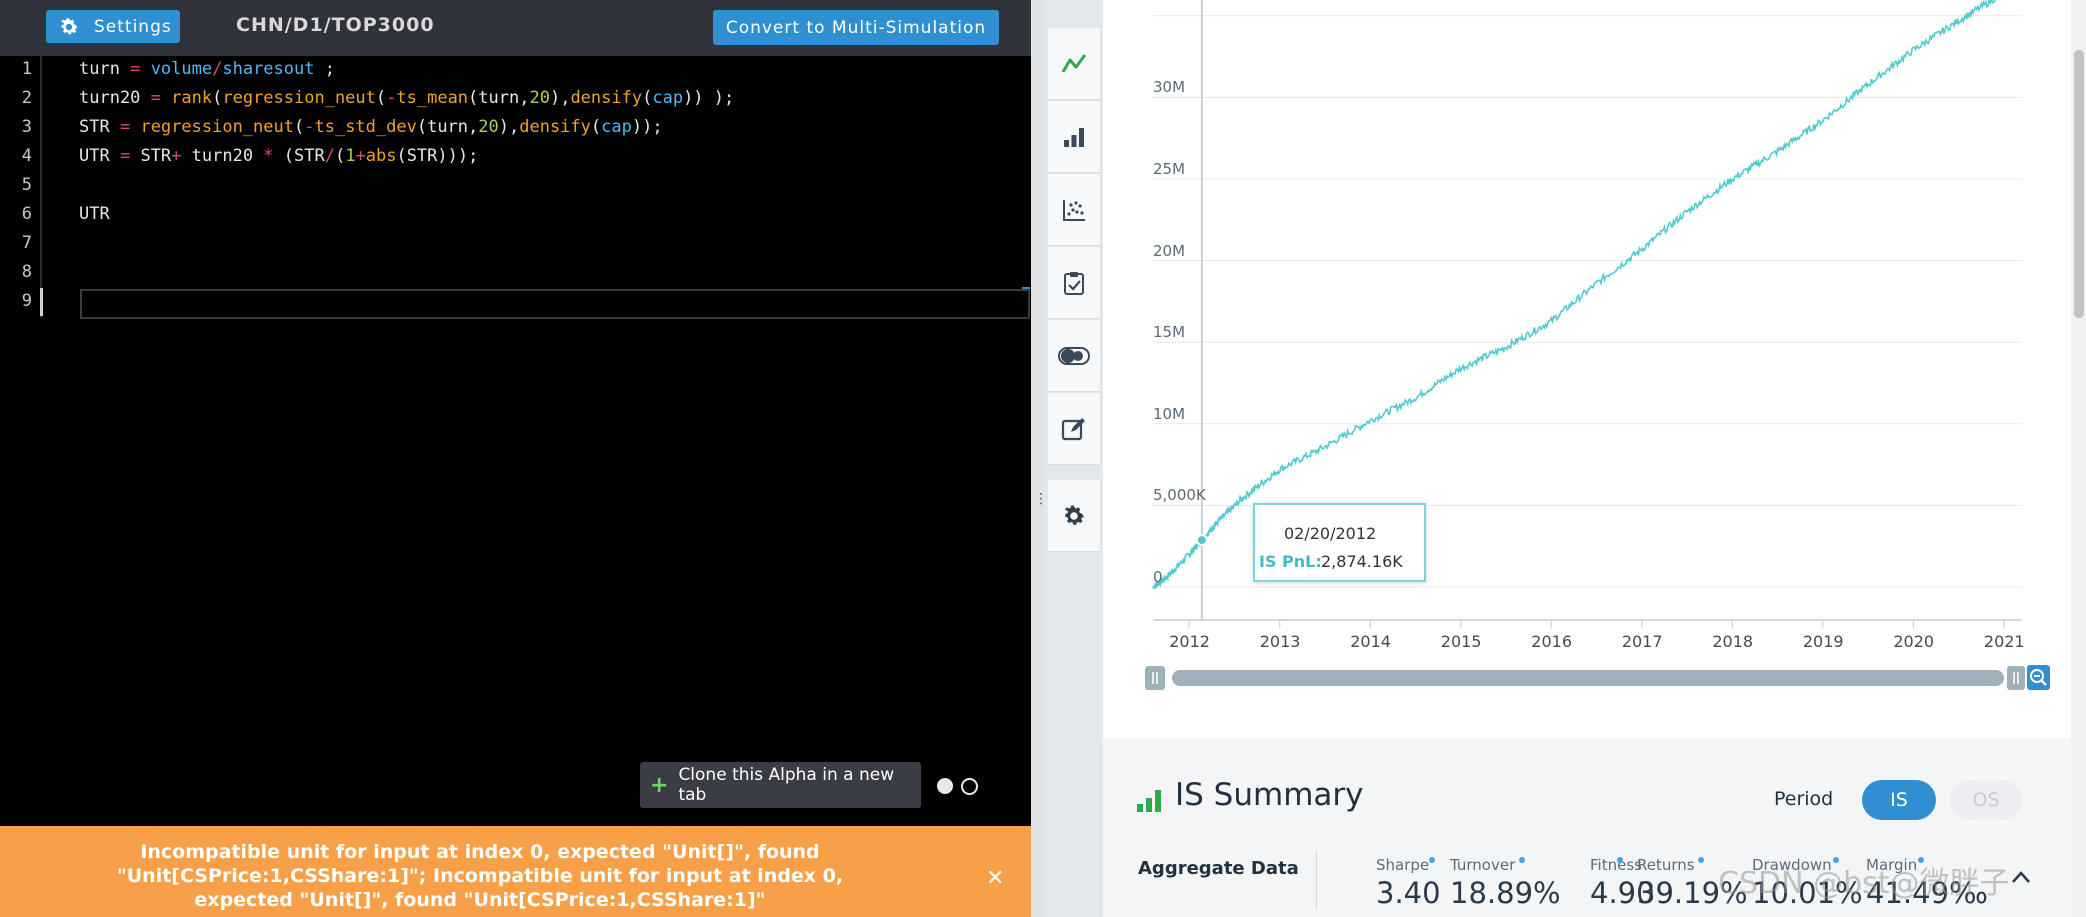 The height and width of the screenshot is (917, 2086). Describe the element at coordinates (995, 878) in the screenshot. I see `close-icon: ✕` at that location.